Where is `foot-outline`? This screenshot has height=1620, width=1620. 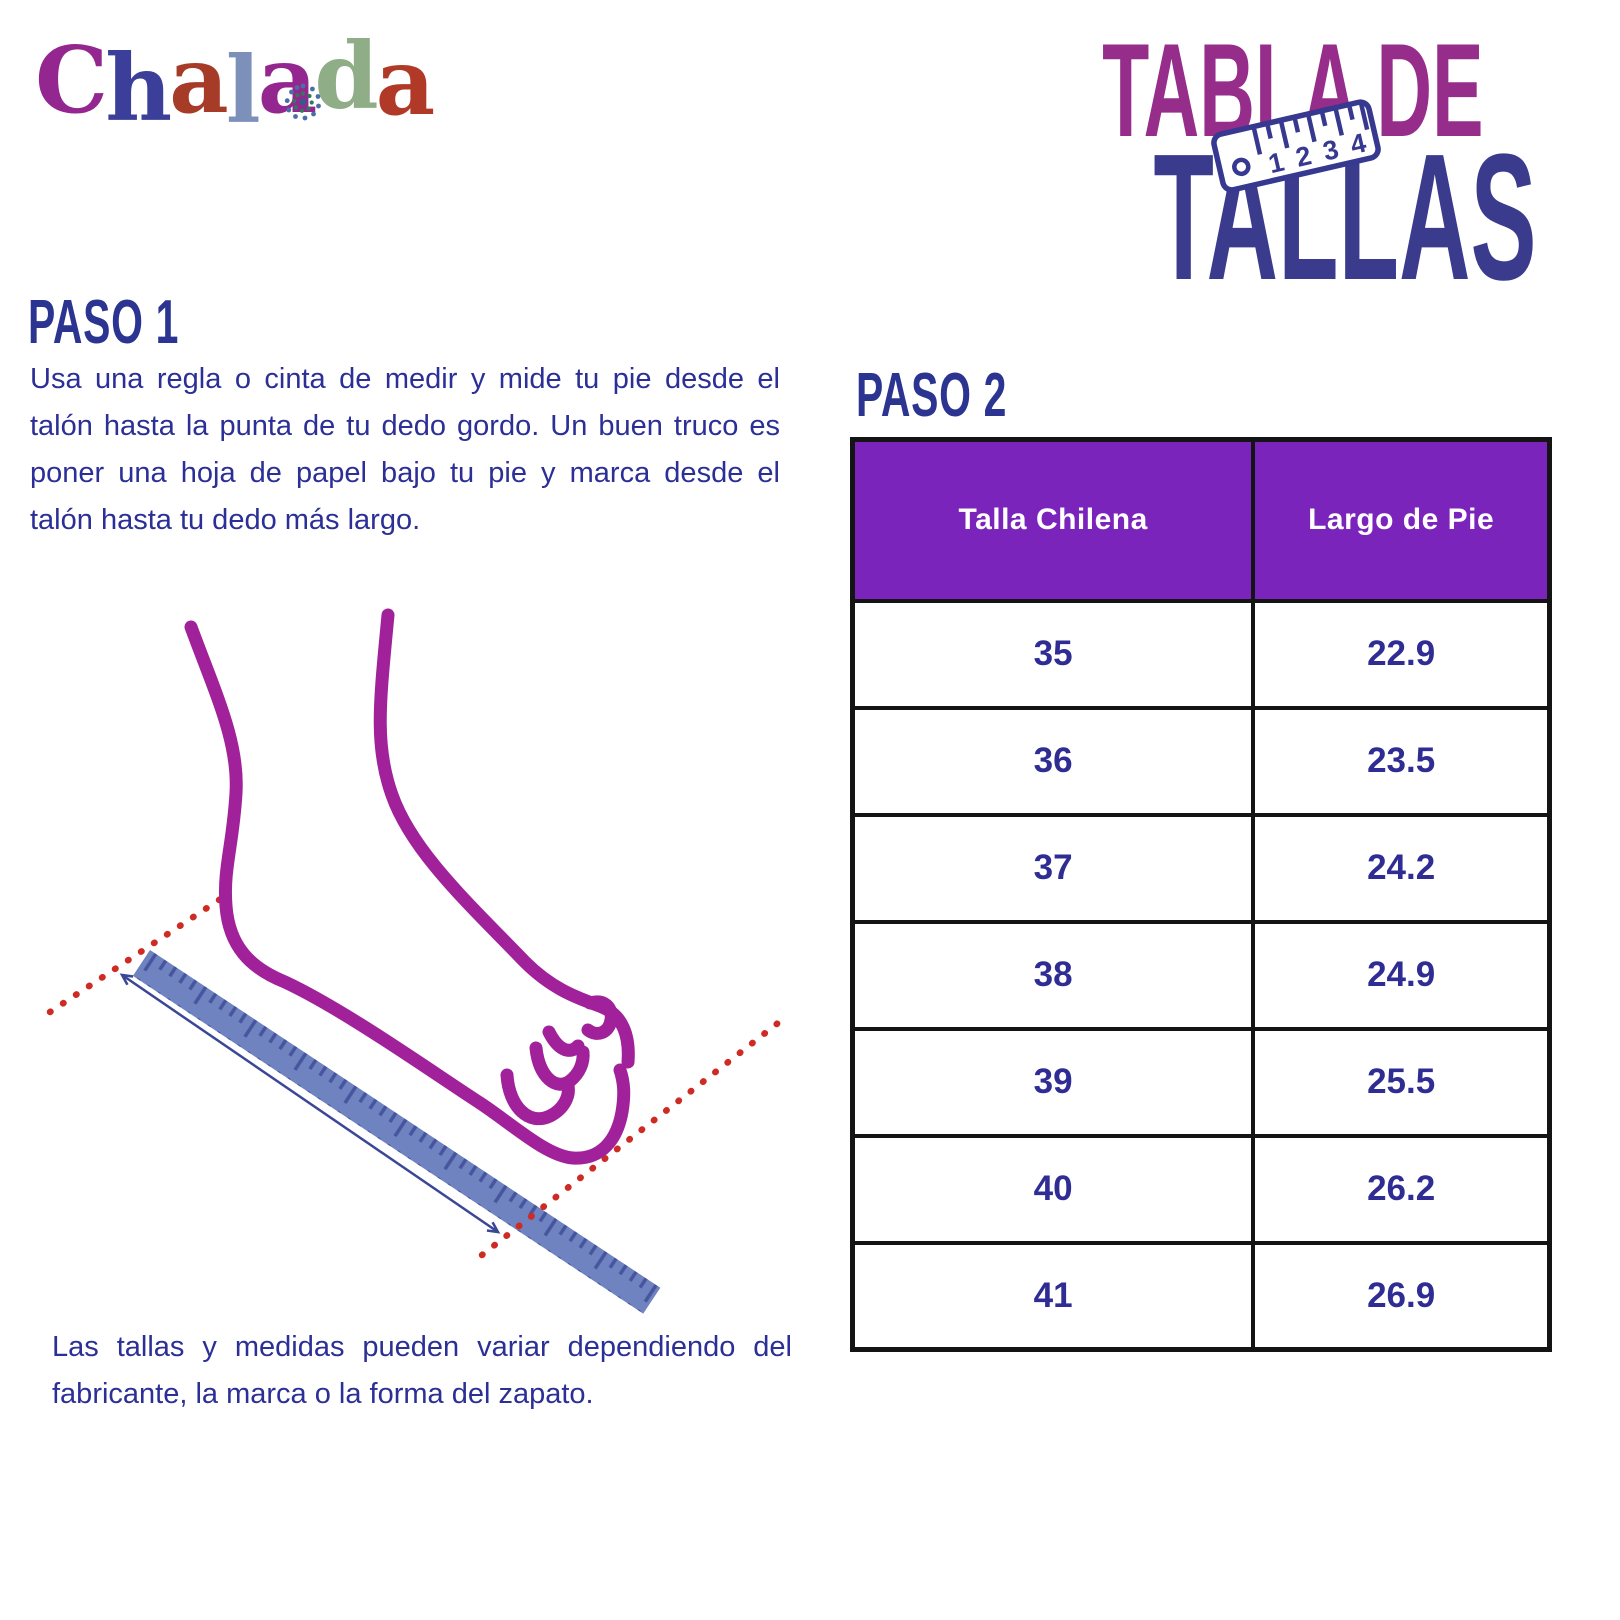 foot-outline is located at coordinates (409, 886).